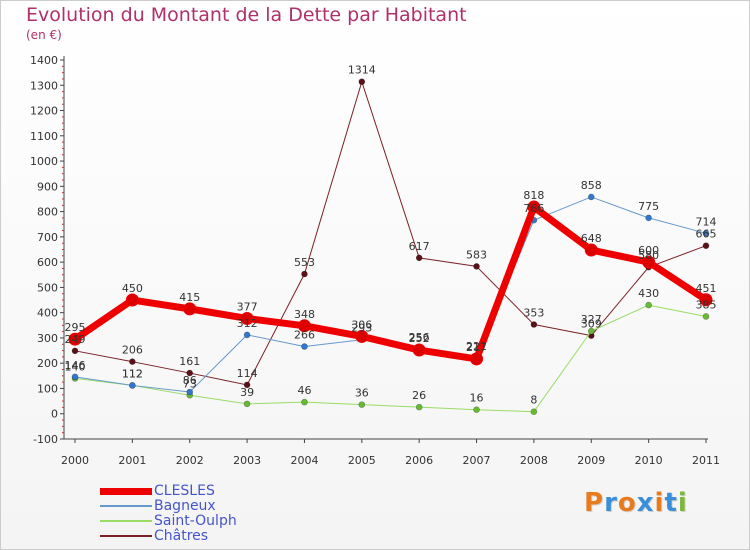 This screenshot has width=750, height=550. What do you see at coordinates (45, 439) in the screenshot?
I see `y-tick-label: -100` at bounding box center [45, 439].